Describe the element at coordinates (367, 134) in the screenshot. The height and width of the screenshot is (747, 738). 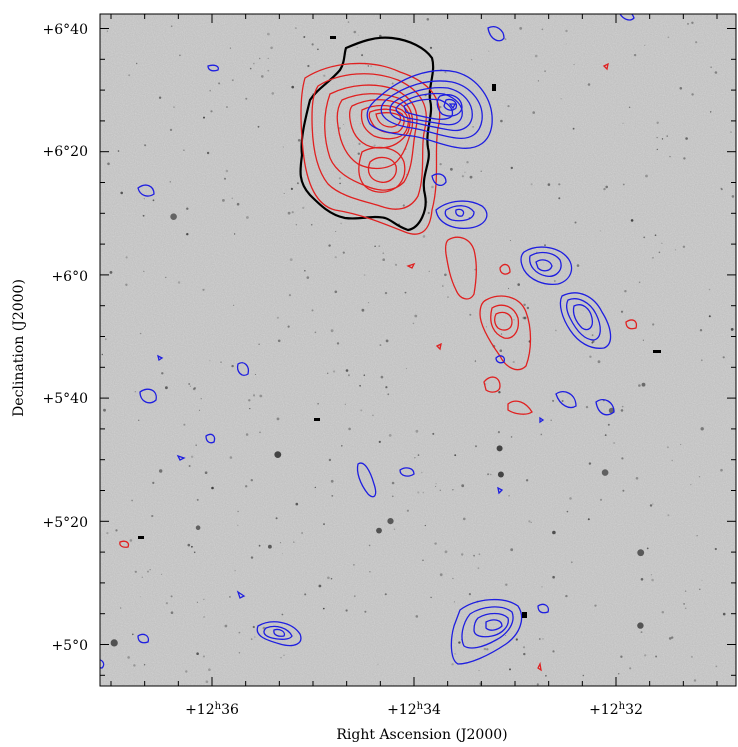
I see `black-contour` at that location.